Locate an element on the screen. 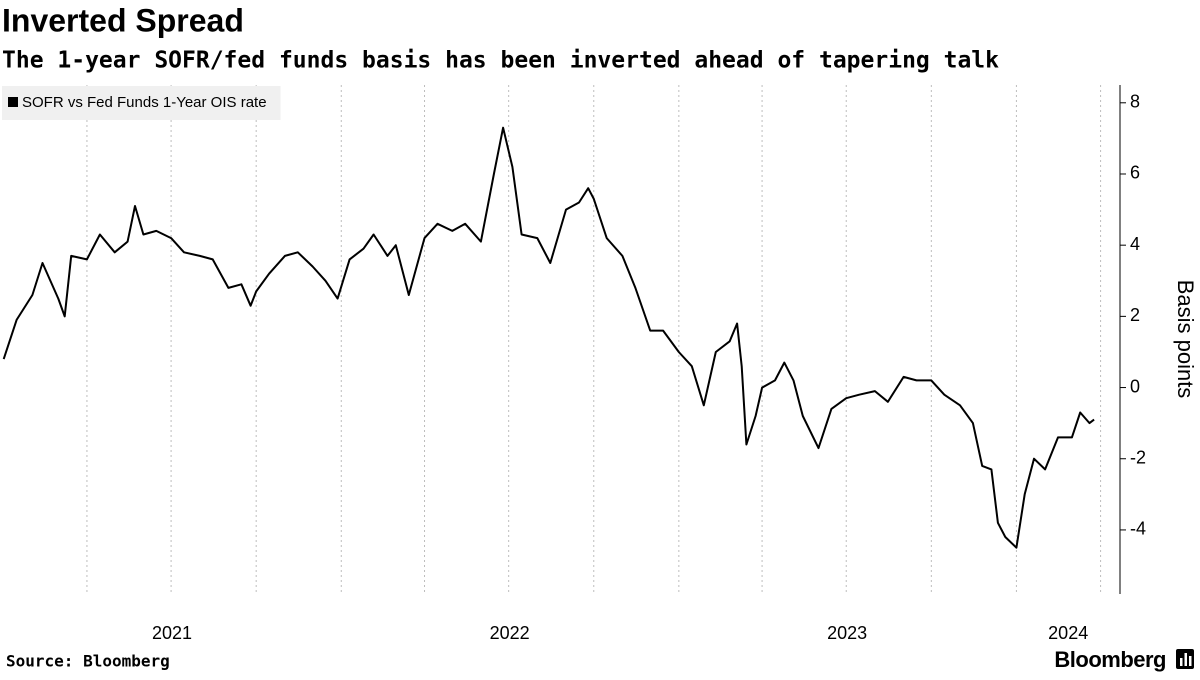  y-tick-label: 6 is located at coordinates (1135, 173).